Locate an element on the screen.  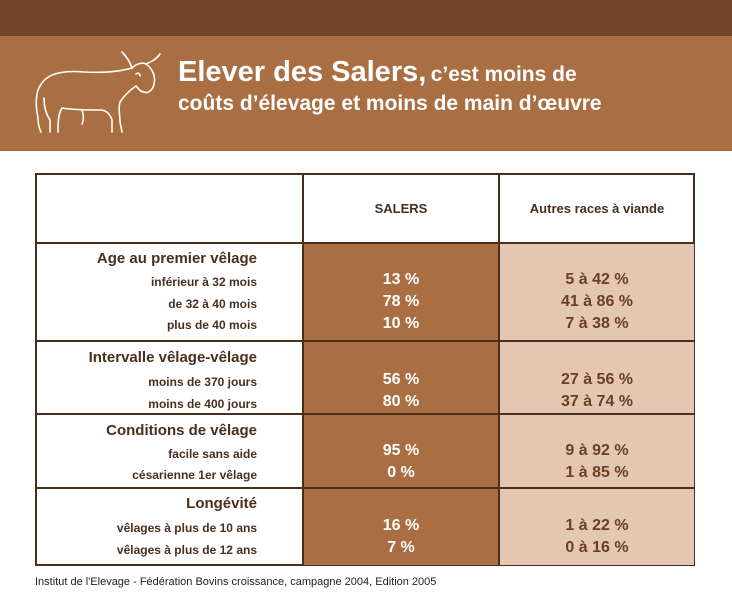
salers-value: 13 % is located at coordinates (401, 279).